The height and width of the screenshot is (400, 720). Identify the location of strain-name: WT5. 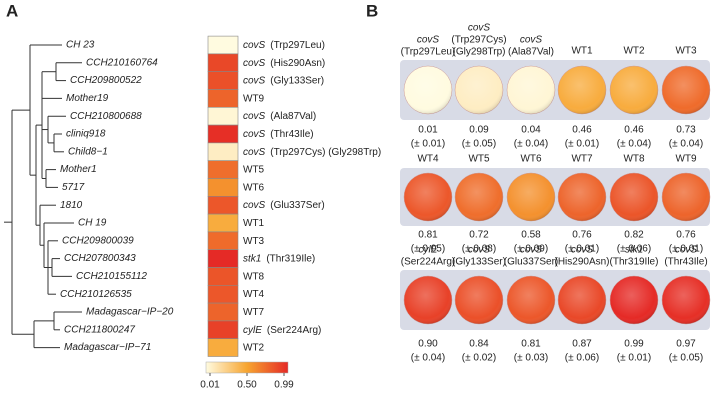
(254, 169).